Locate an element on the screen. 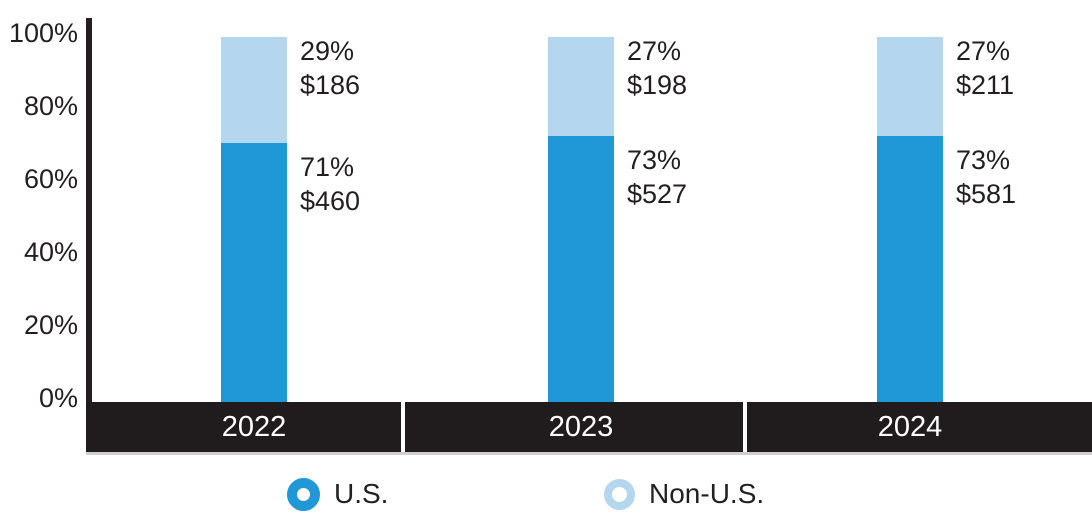 The image size is (1092, 515). bar-segment-non-us-2022 is located at coordinates (254, 90).